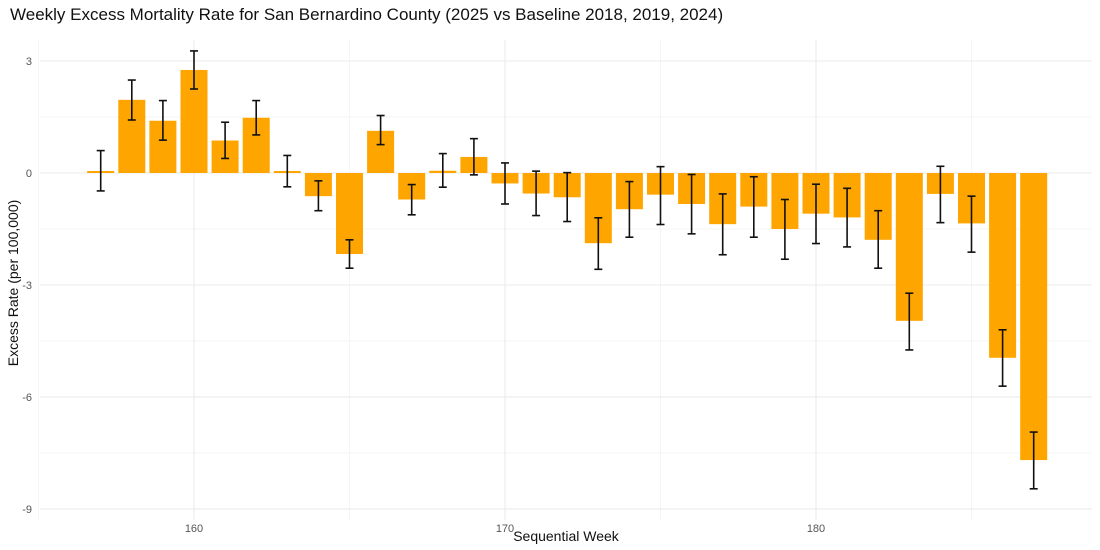 The width and height of the screenshot is (1100, 550). I want to click on x-axis-title: Sequential Week, so click(566, 536).